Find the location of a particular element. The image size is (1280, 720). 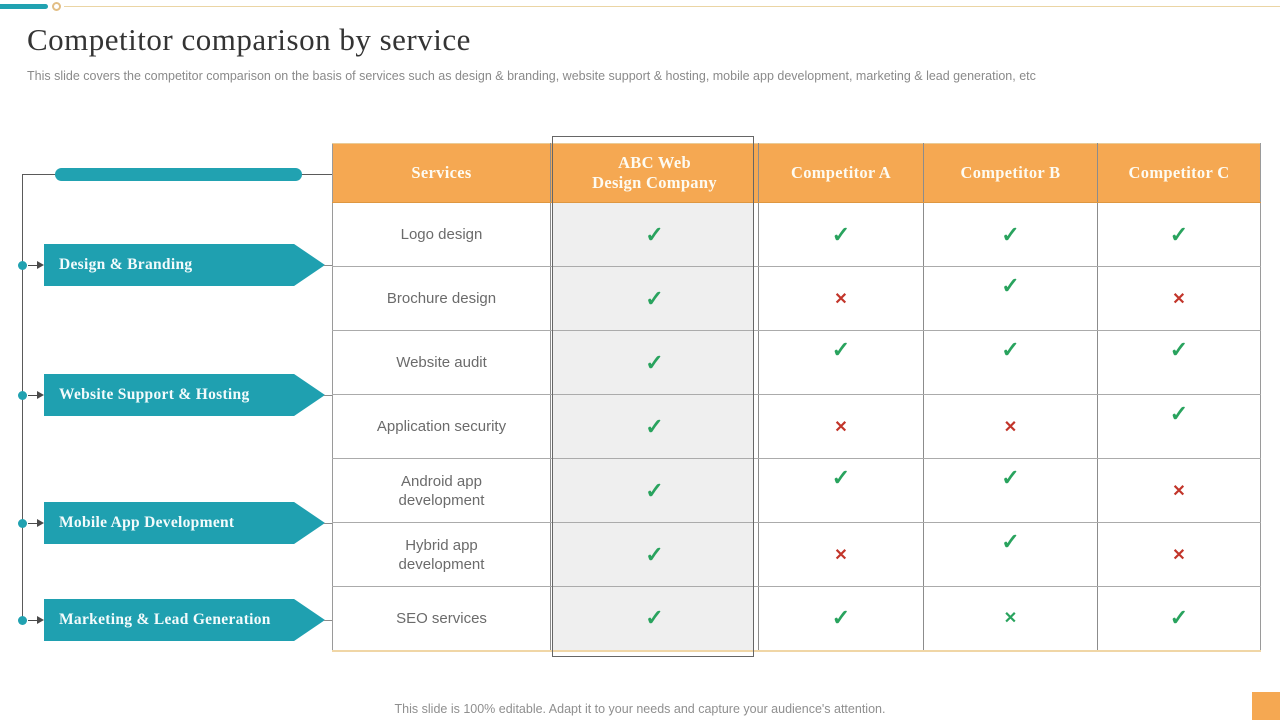

service-name-cell: Logo design is located at coordinates (441, 234).